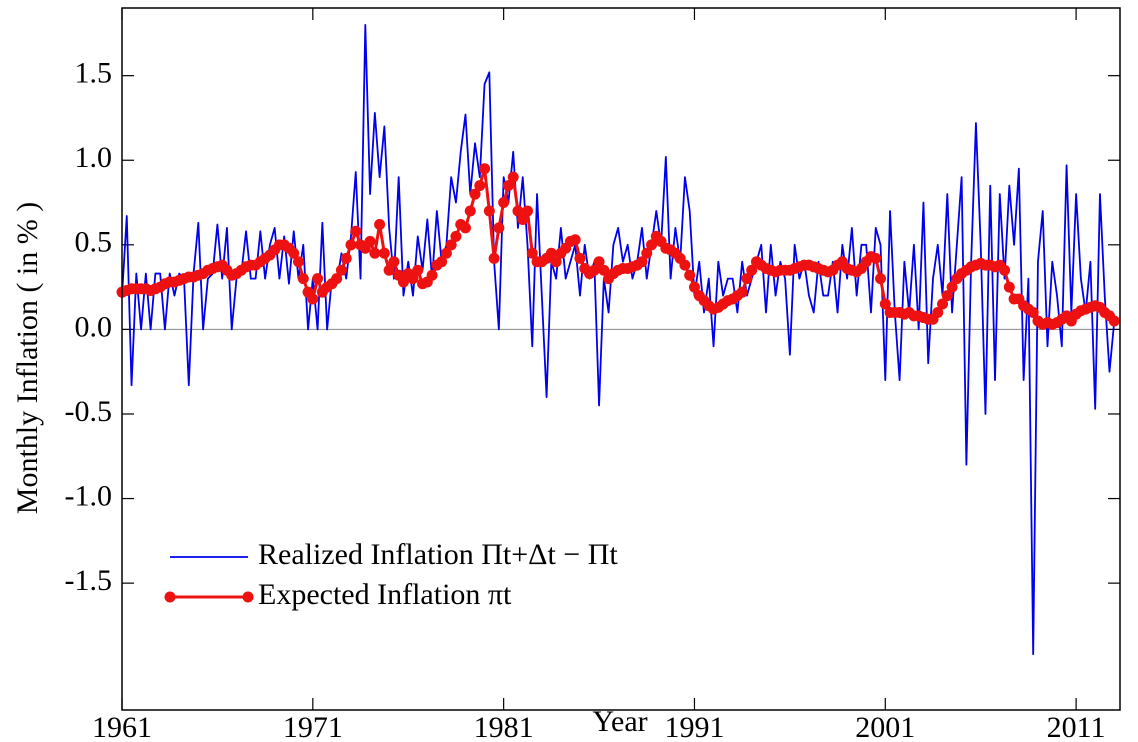 Image resolution: width=1138 pixels, height=742 pixels. I want to click on y-axis-label: Monthly Inflation ( in % ), so click(27, 358).